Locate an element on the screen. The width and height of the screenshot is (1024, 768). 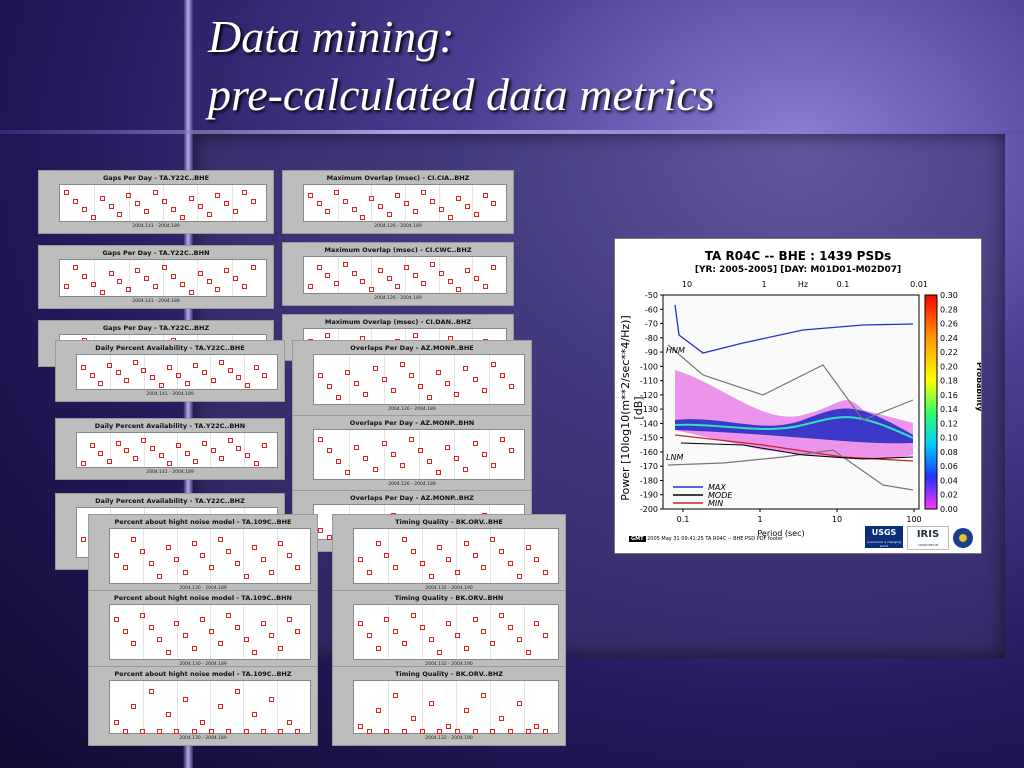
nsf-logo is located at coordinates (963, 538).